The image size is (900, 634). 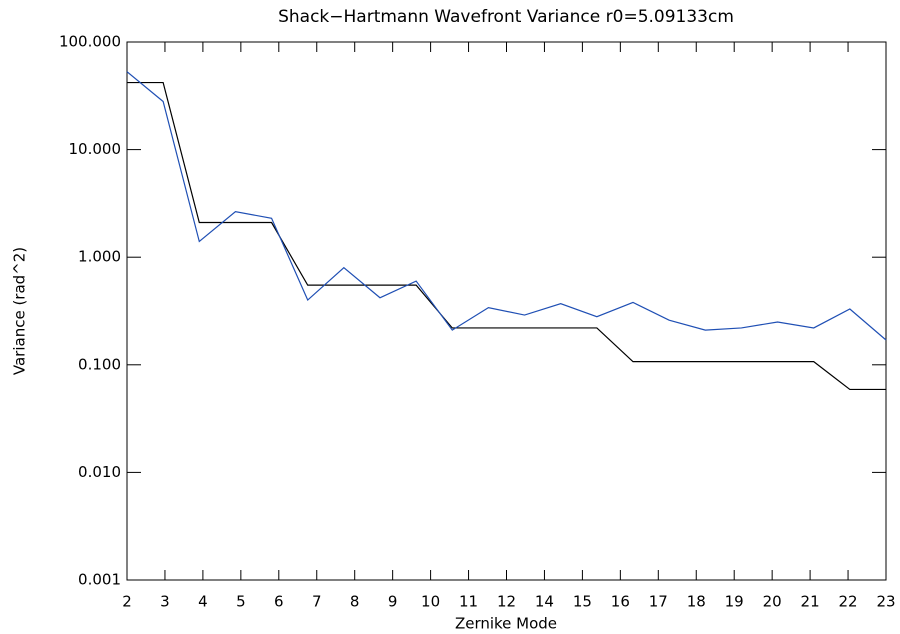 I want to click on y-tick-label: 0.010, so click(x=99, y=472).